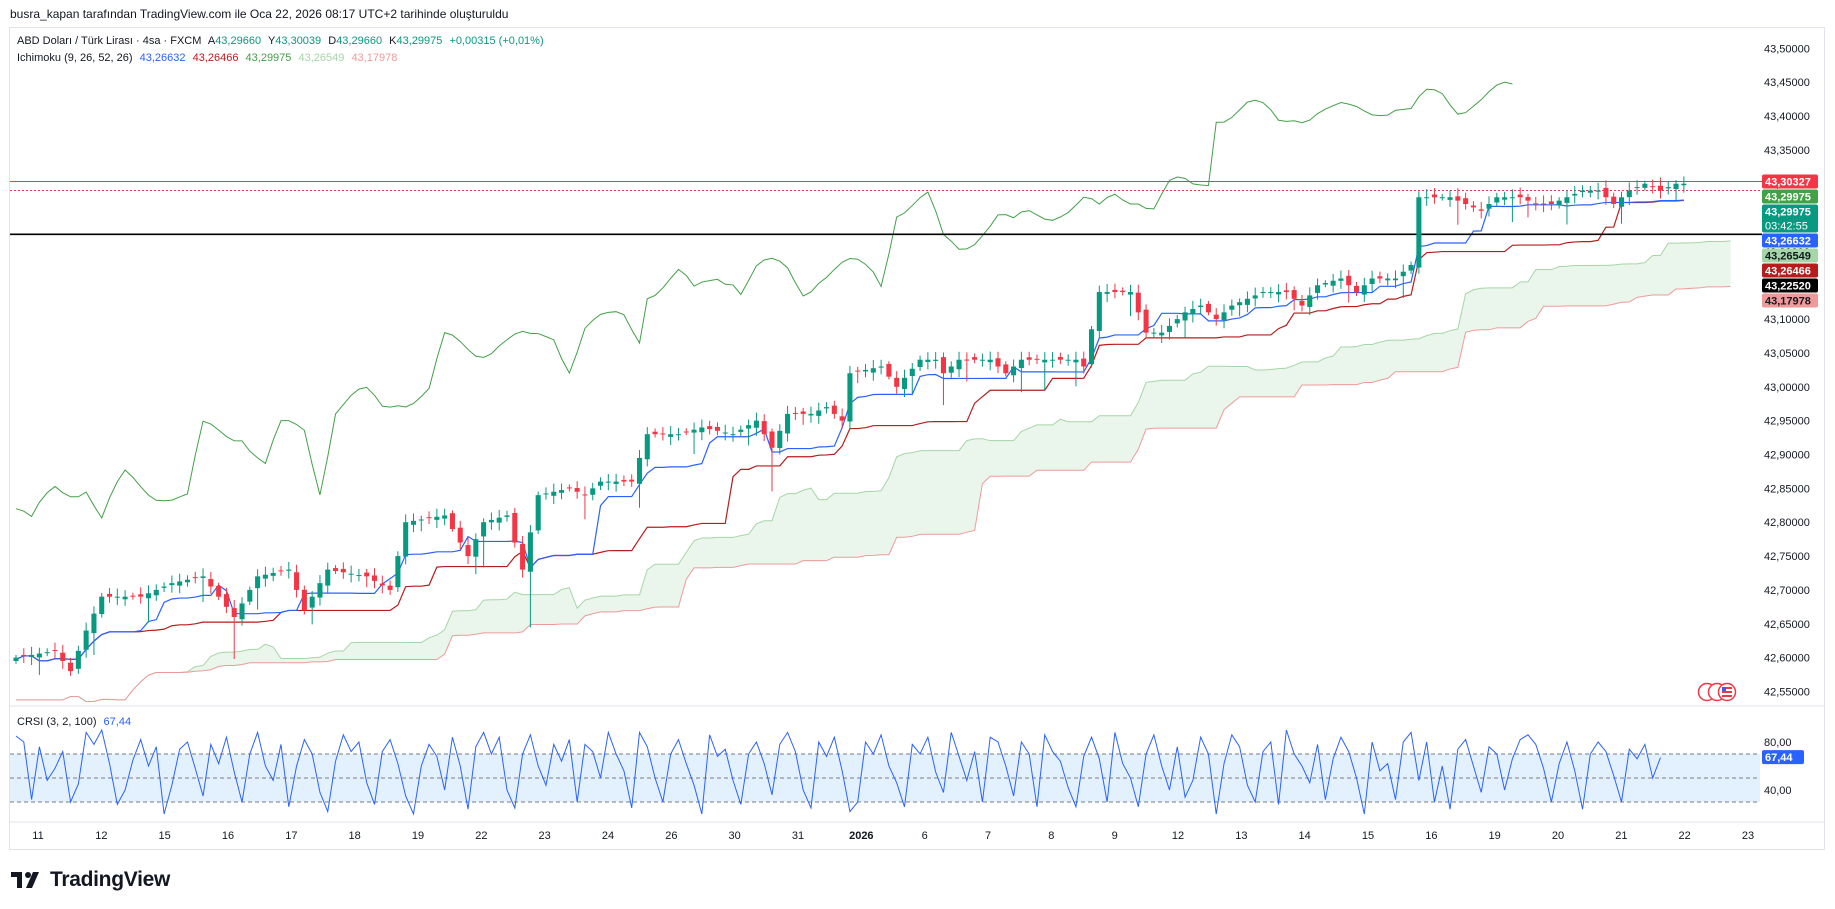 The width and height of the screenshot is (1835, 909). Describe the element at coordinates (57, 722) in the screenshot. I see `crsi-label: CRSI (3, 2, 100)` at that location.